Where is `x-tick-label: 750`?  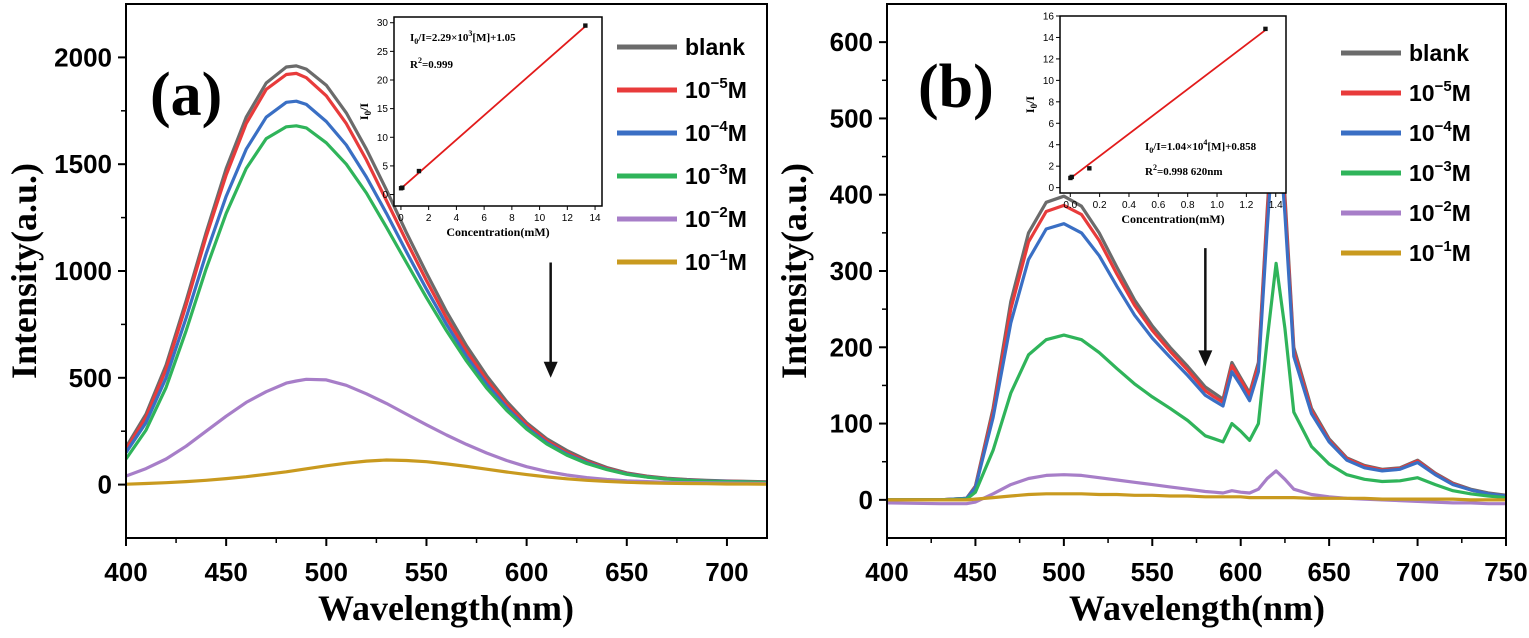 x-tick-label: 750 is located at coordinates (1505, 572).